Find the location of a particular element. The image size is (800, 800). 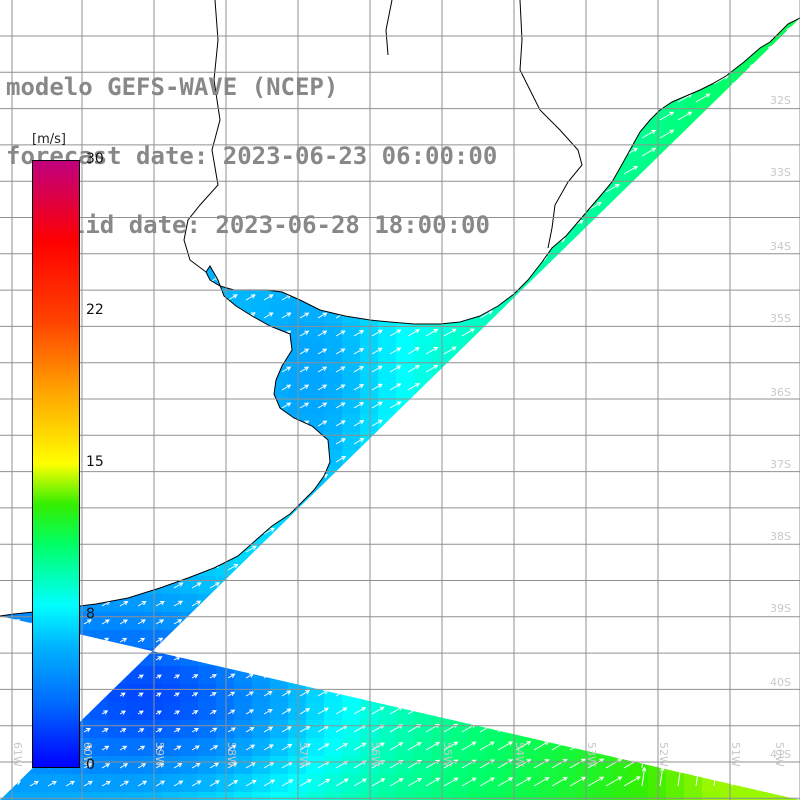

latitude-label: 39S is located at coordinates (780, 608).